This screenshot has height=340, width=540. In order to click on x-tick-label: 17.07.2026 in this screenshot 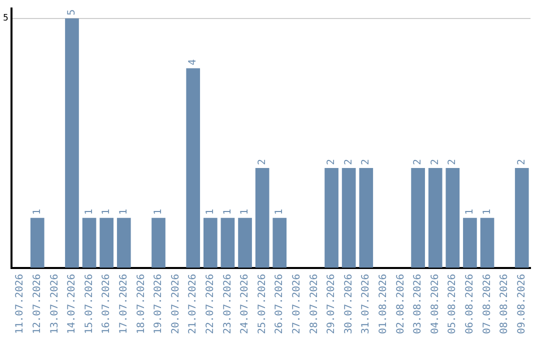, I will do `click(124, 304)`.